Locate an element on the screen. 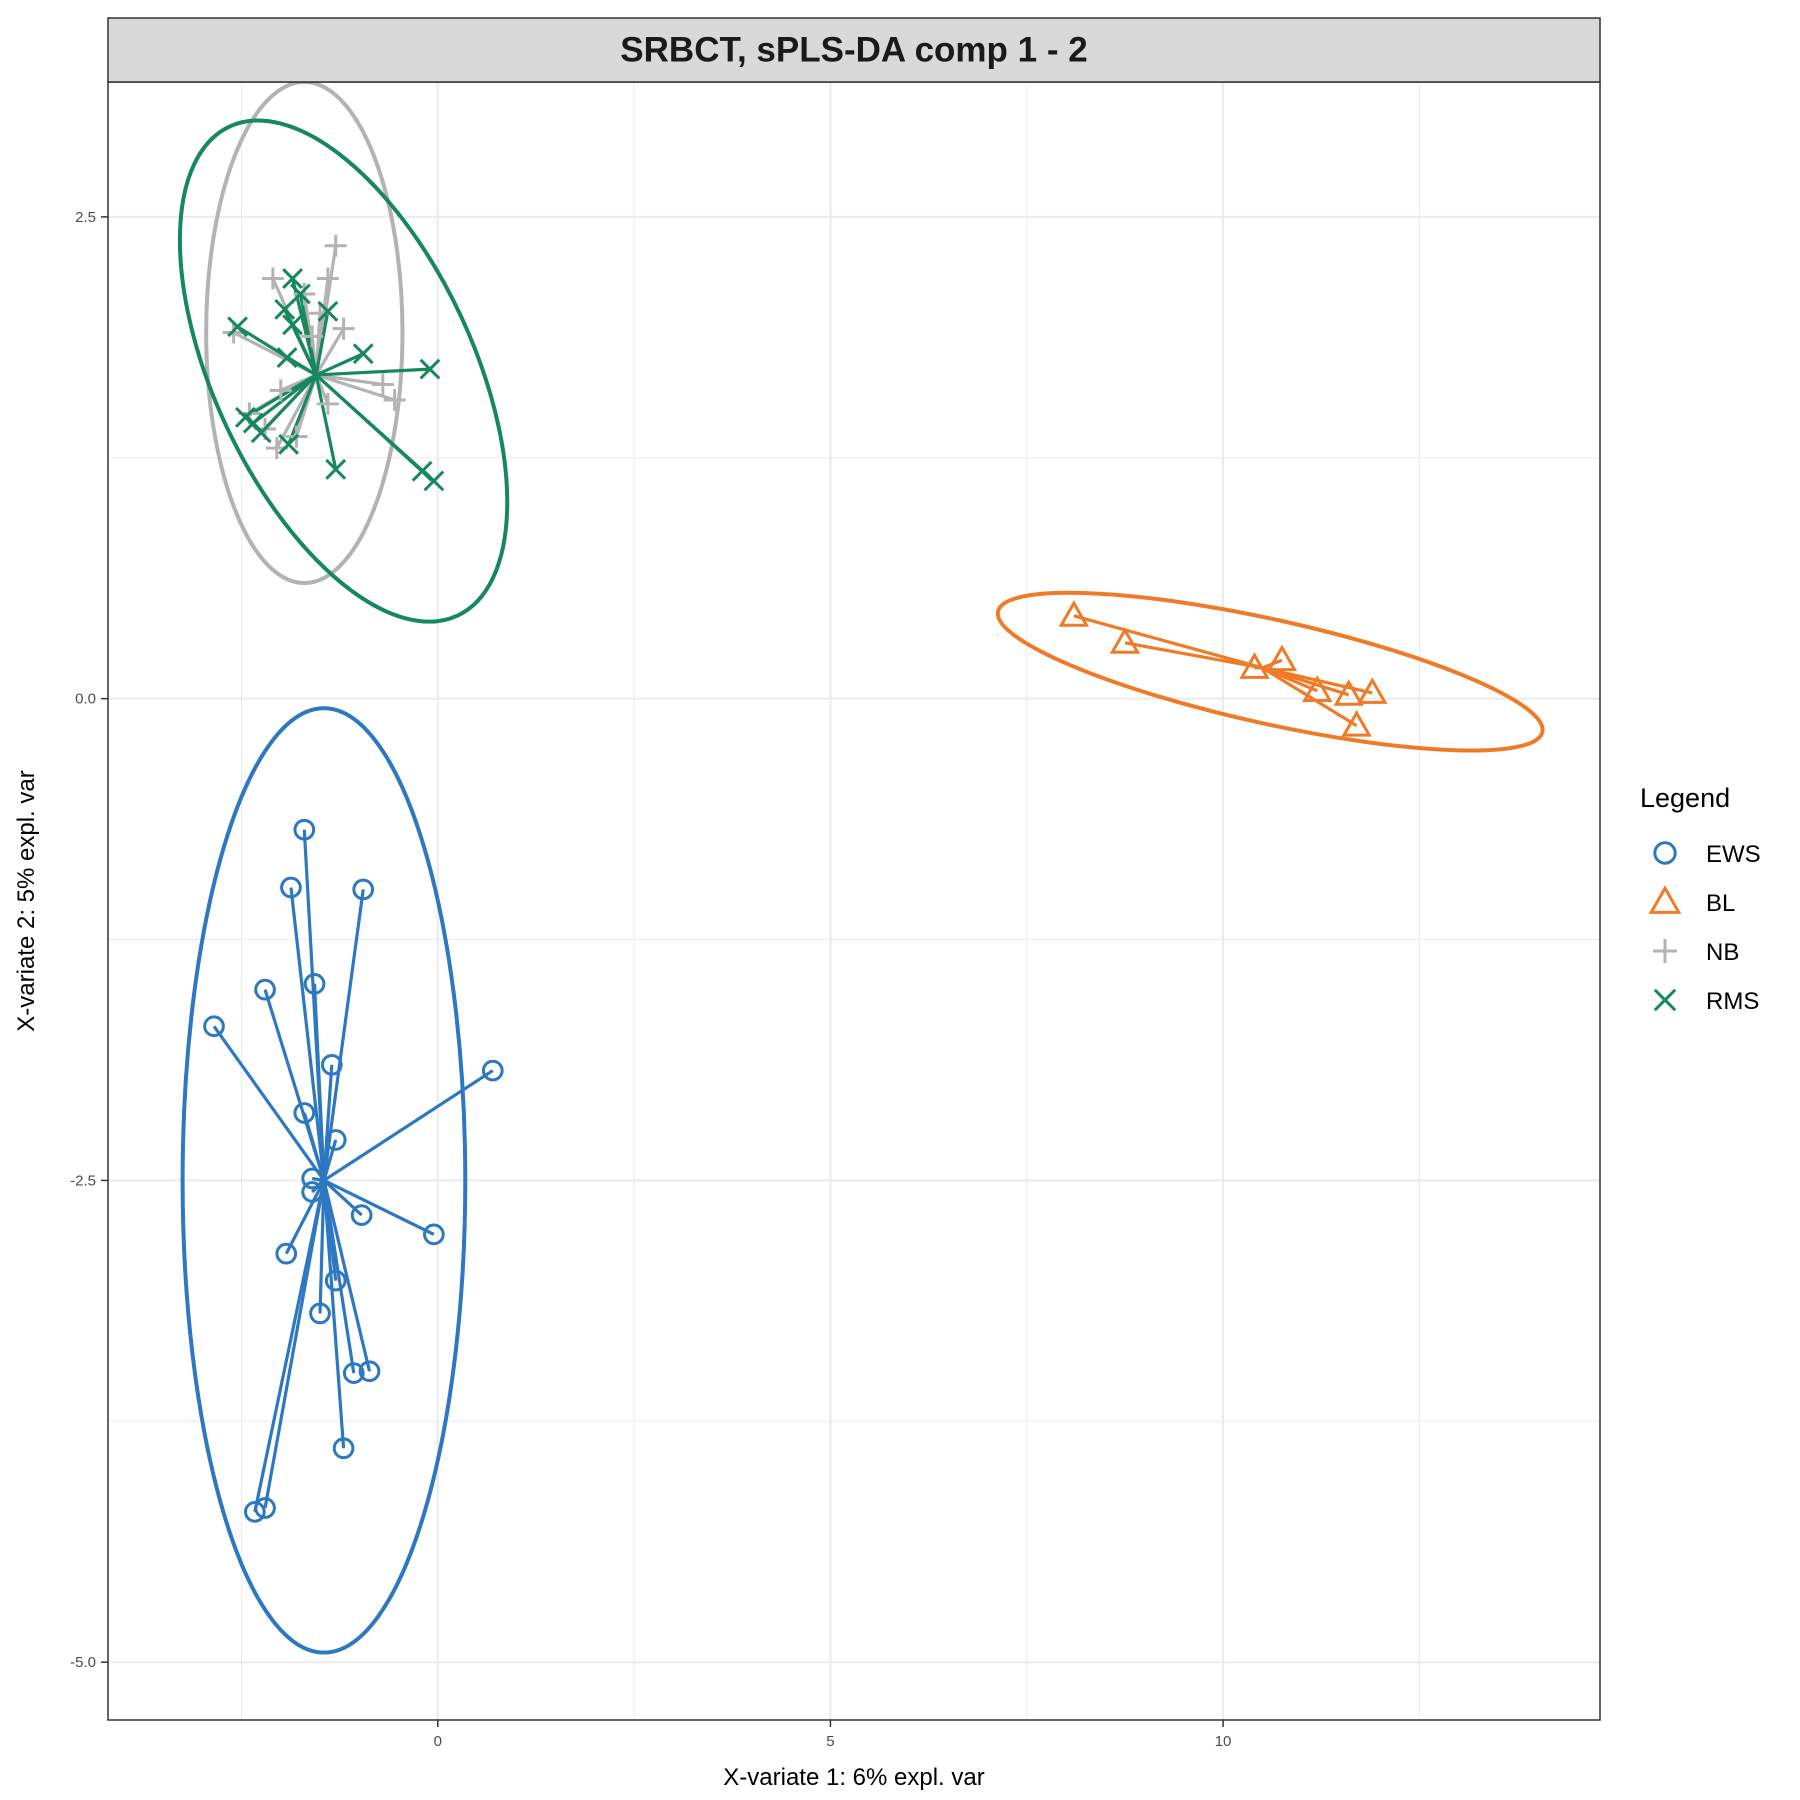  legend-label-bl: BL is located at coordinates (1720, 903).